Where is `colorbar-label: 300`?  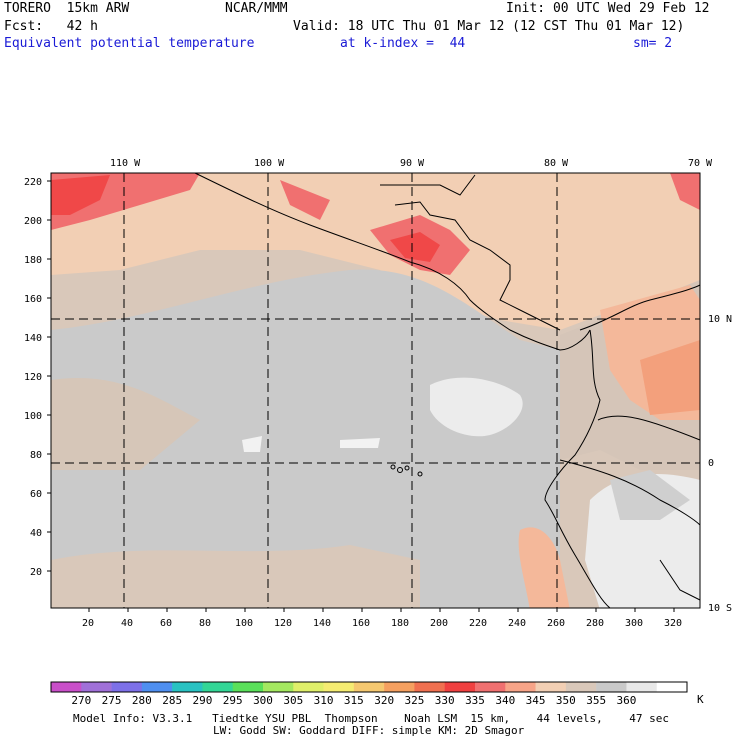
colorbar-label: 300 is located at coordinates (263, 700).